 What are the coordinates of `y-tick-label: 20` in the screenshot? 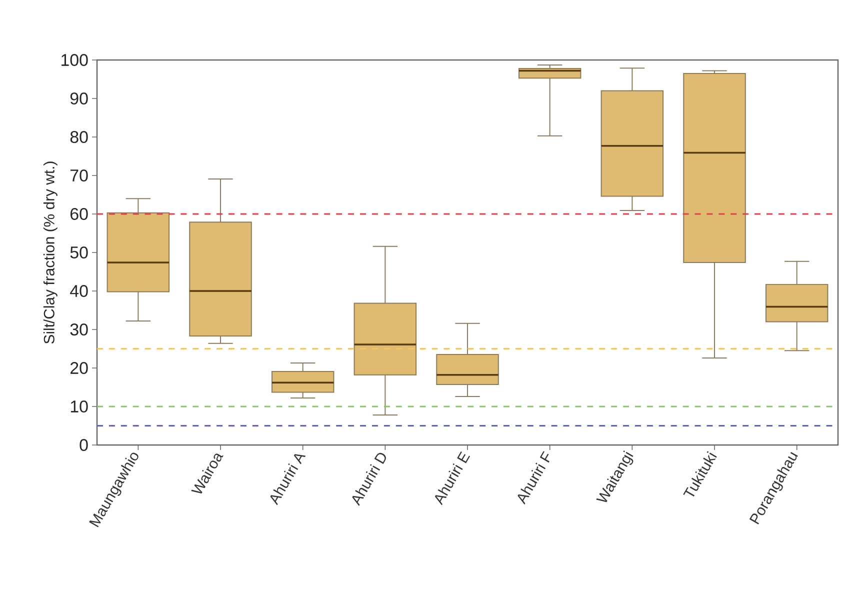 It's located at (79, 368).